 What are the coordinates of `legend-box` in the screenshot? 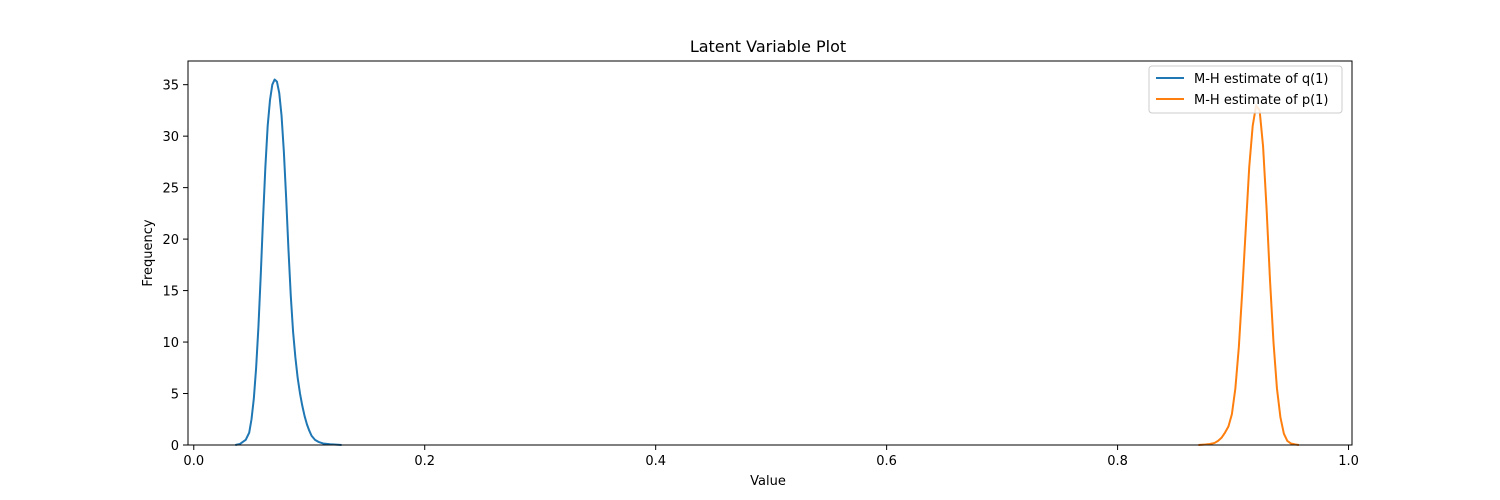 It's located at (1245, 89).